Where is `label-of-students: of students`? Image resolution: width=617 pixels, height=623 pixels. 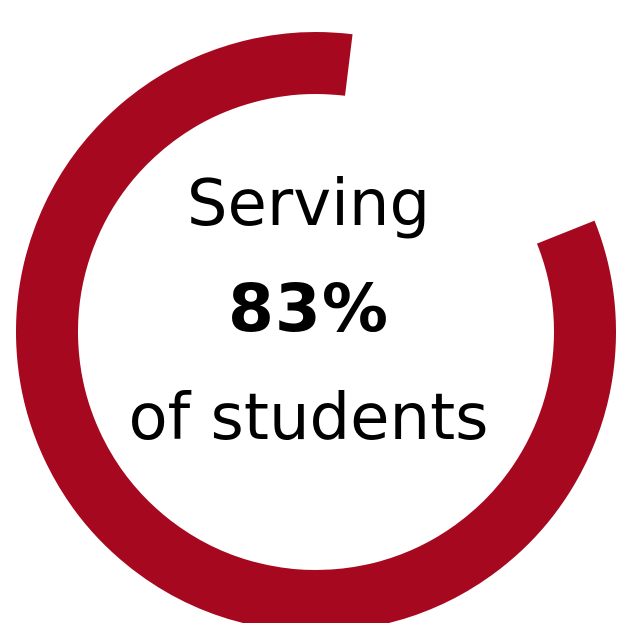 label-of-students: of students is located at coordinates (308, 418).